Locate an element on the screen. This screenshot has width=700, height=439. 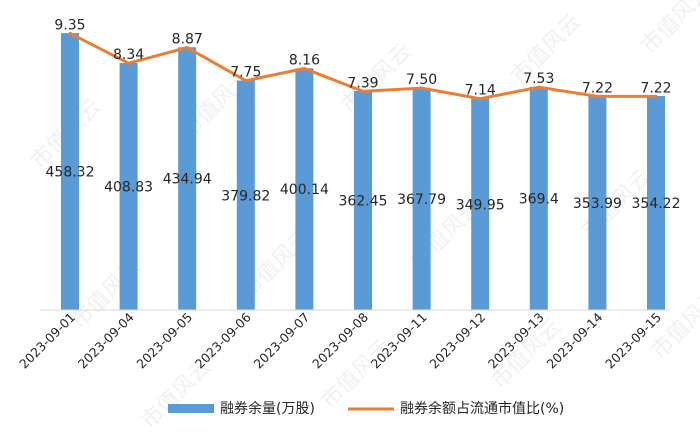
legend: 融券余量(万股) 融券余额占流通市值比(%) is located at coordinates (366, 408).